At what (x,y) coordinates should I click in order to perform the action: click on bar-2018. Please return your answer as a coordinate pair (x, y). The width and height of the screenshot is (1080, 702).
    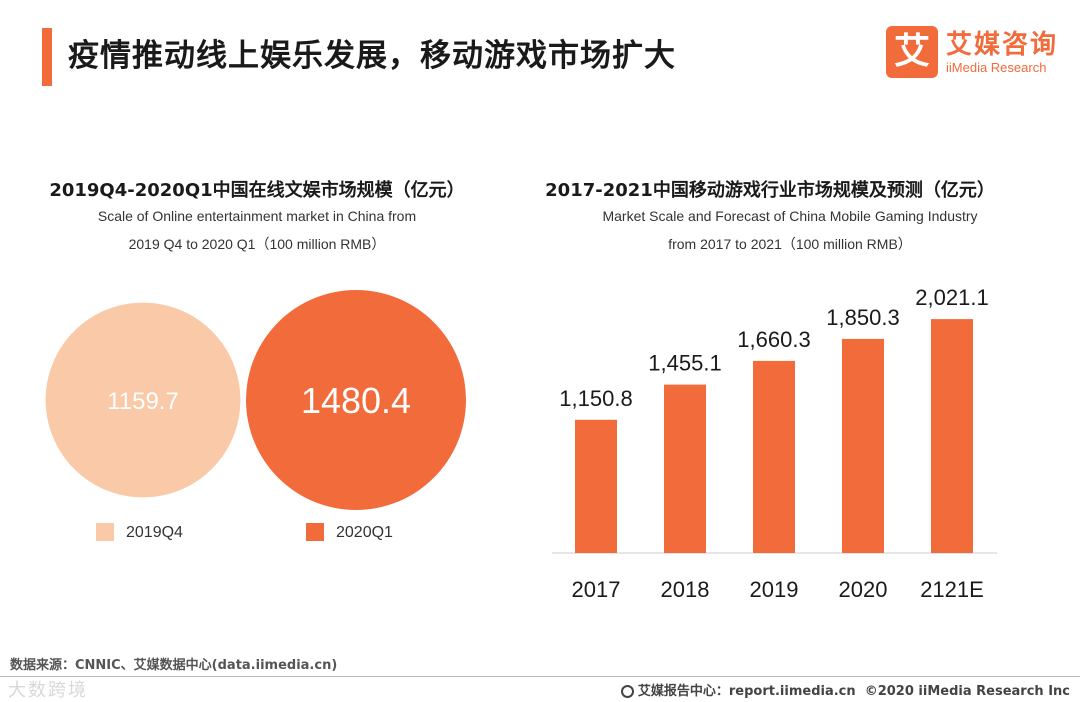
    Looking at the image, I should click on (685, 468).